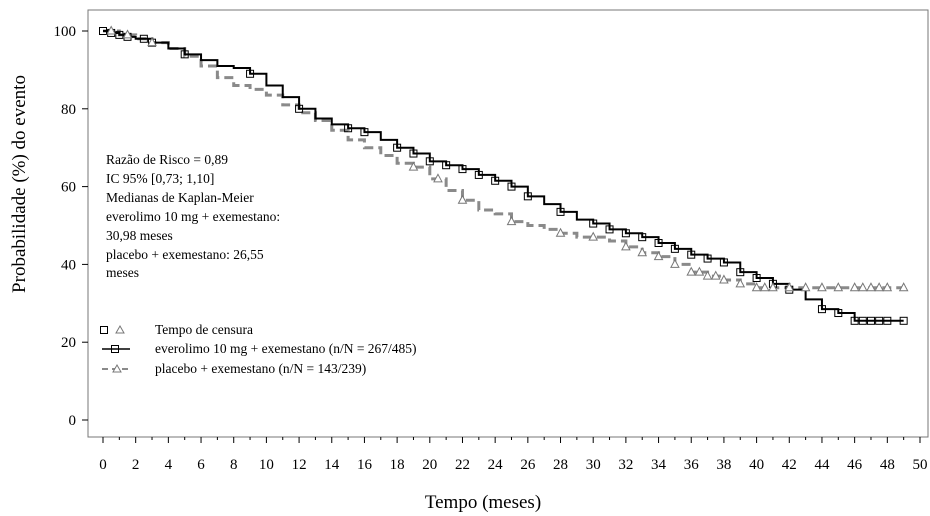 Image resolution: width=930 pixels, height=516 pixels. I want to click on x-tick-label: 50, so click(920, 465).